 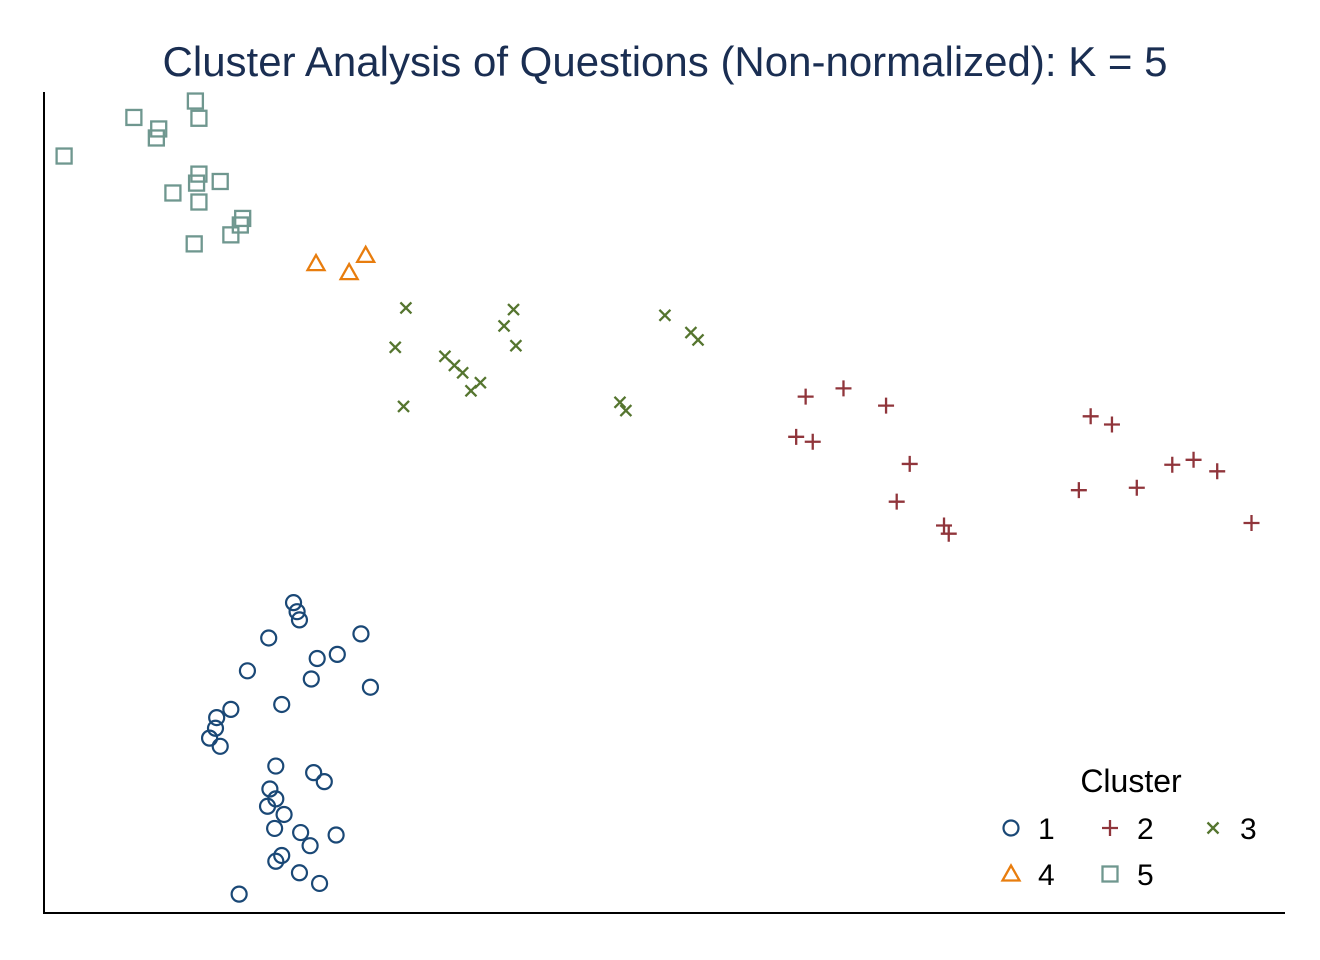 I want to click on legend-label-cluster-1: 1, so click(x=1046, y=829).